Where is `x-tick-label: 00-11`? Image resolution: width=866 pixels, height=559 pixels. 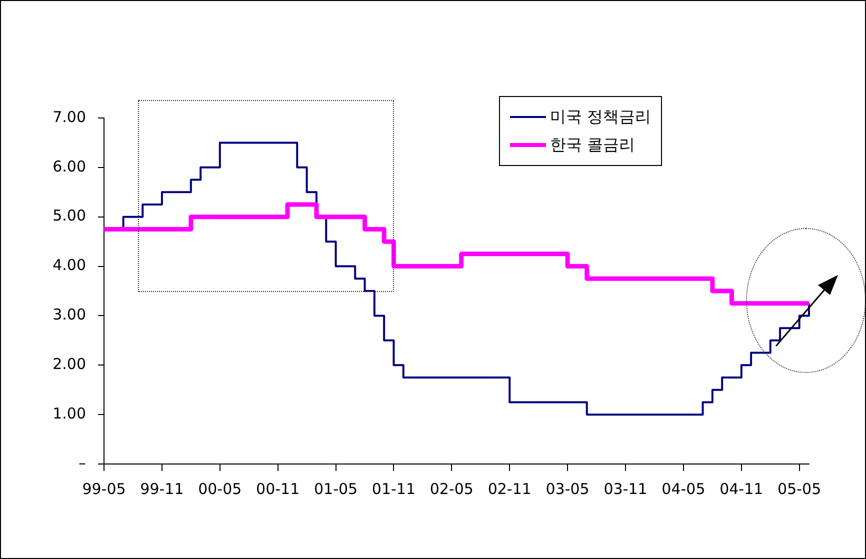 x-tick-label: 00-11 is located at coordinates (278, 489).